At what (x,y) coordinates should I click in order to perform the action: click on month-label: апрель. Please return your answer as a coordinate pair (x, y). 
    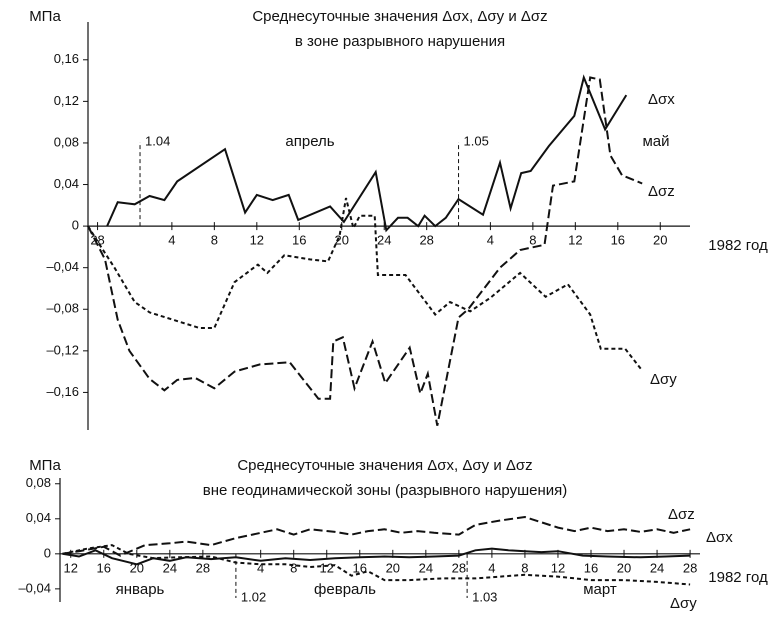
    Looking at the image, I should click on (309, 141).